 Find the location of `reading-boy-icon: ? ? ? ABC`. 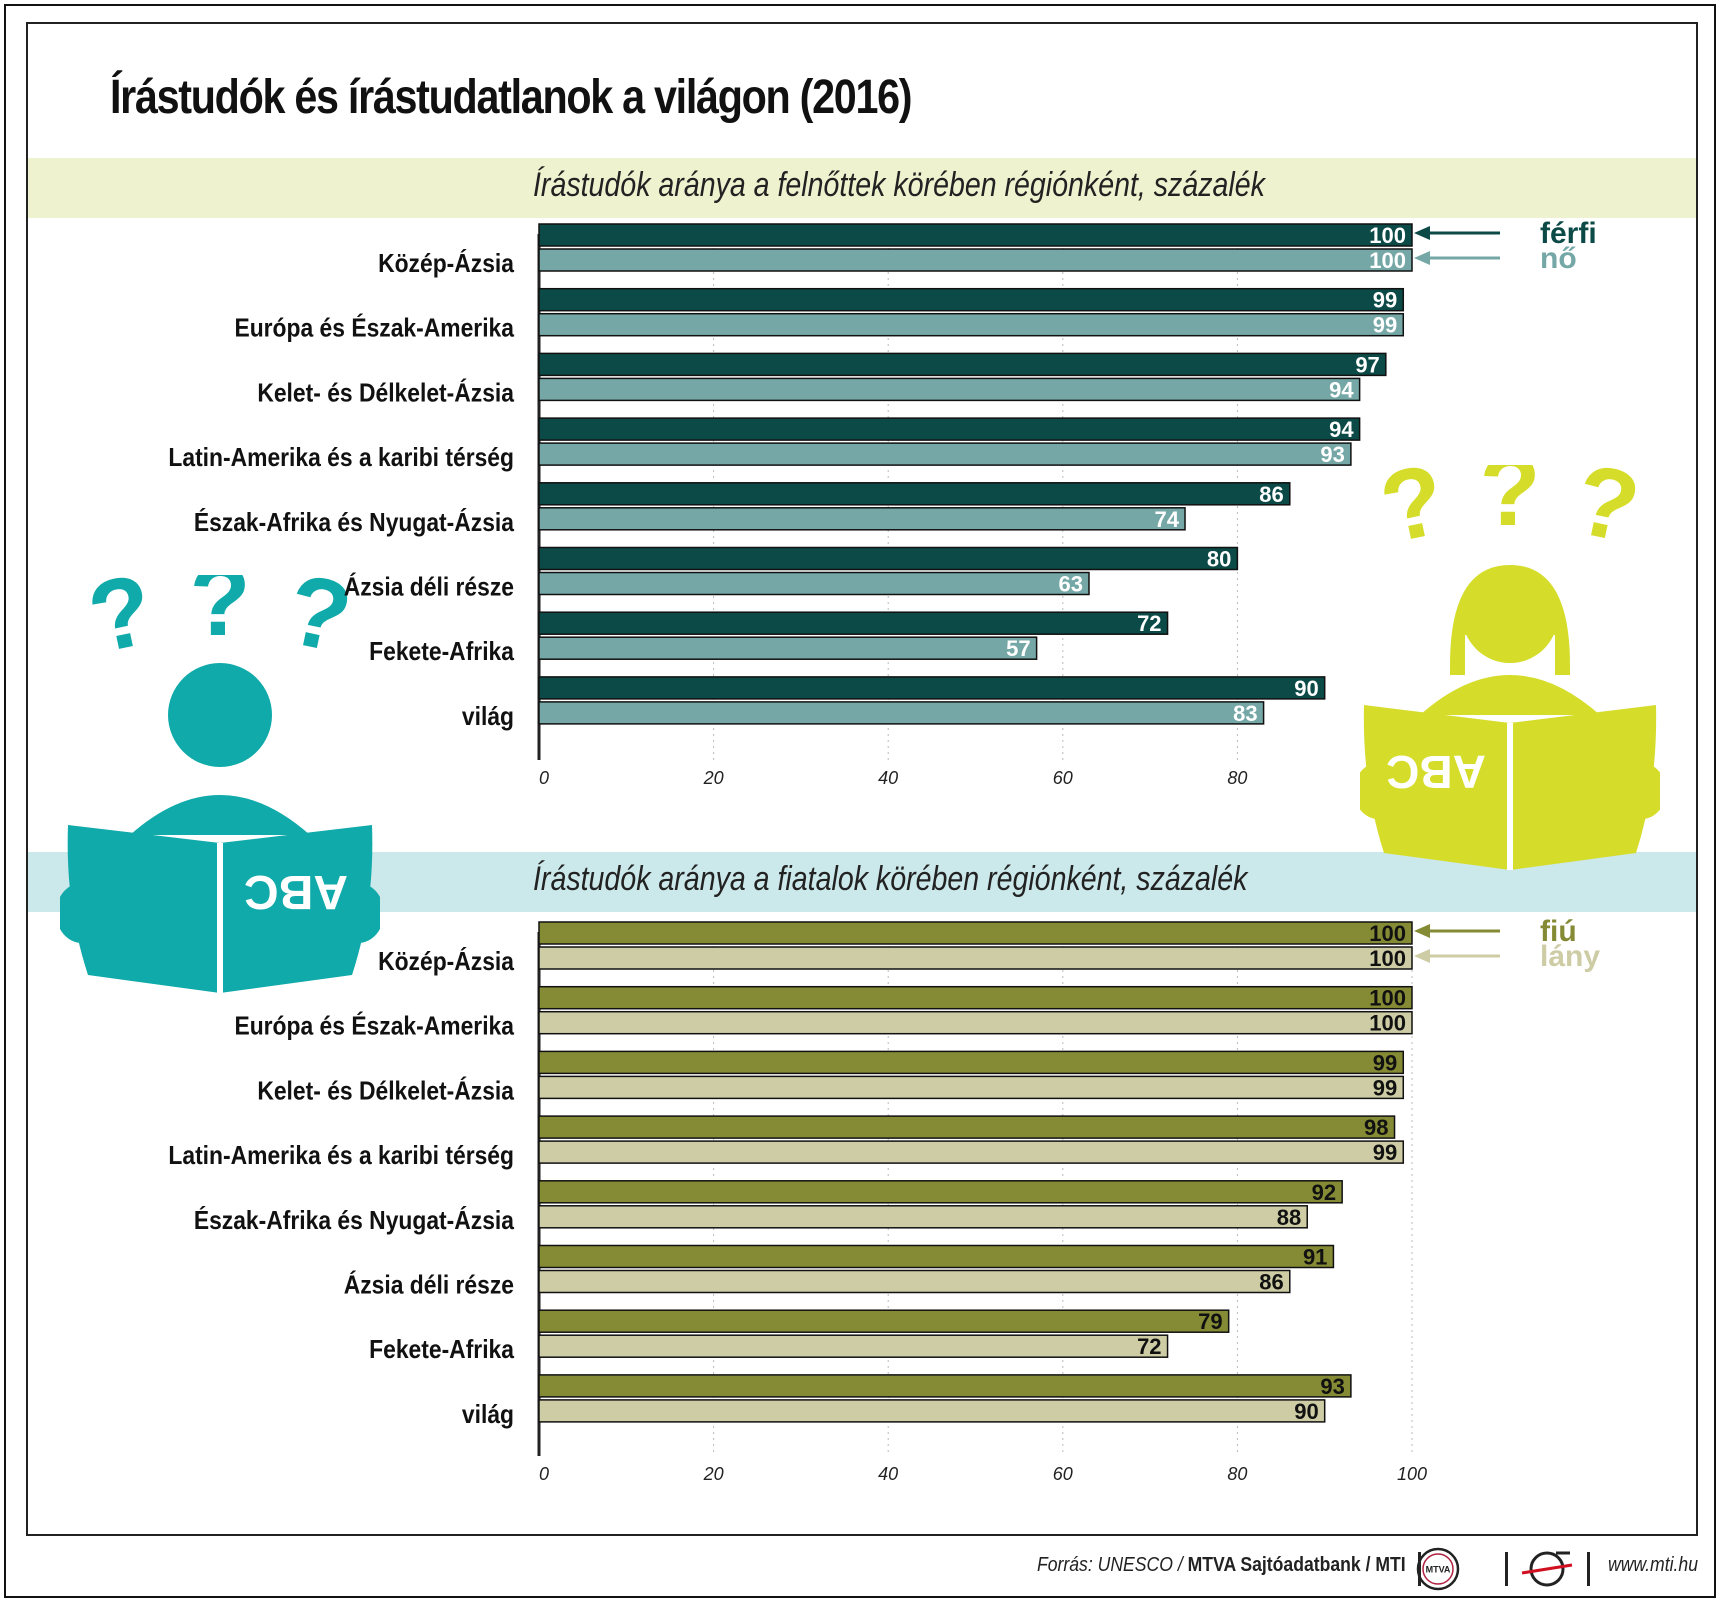

reading-boy-icon: ? ? ? ABC is located at coordinates (220, 784).